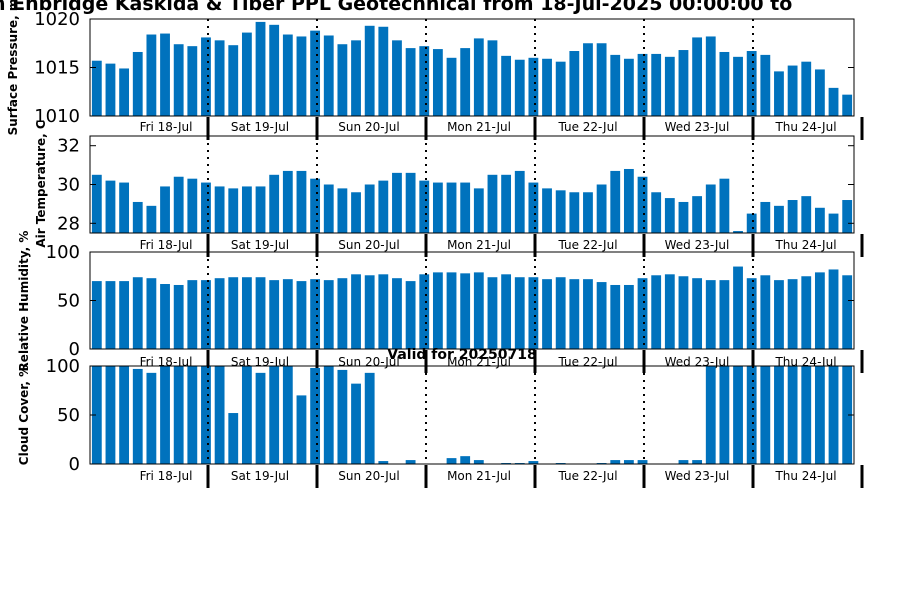 The height and width of the screenshot is (600, 900). What do you see at coordinates (461, 355) in the screenshot?
I see `panel-title: Valid for 20250718` at bounding box center [461, 355].